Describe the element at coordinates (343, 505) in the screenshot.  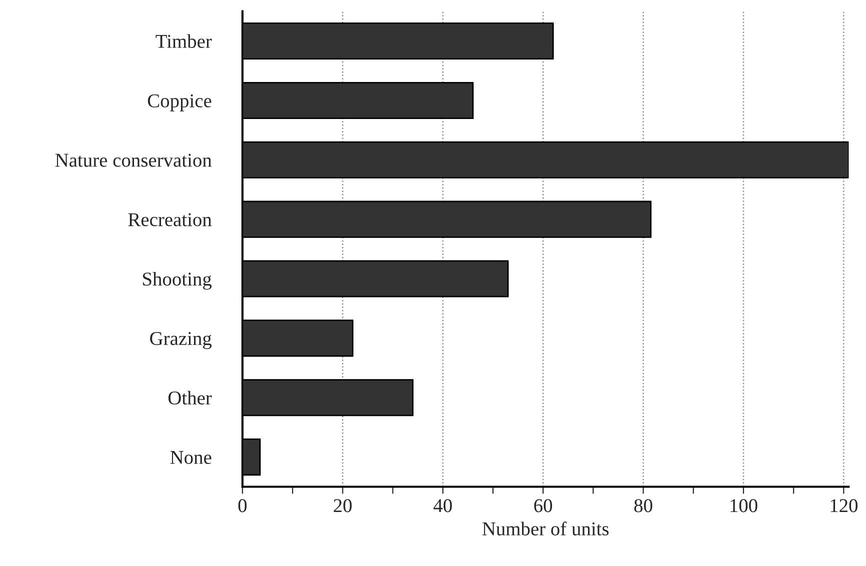
I see `x-tick-label: 20` at that location.